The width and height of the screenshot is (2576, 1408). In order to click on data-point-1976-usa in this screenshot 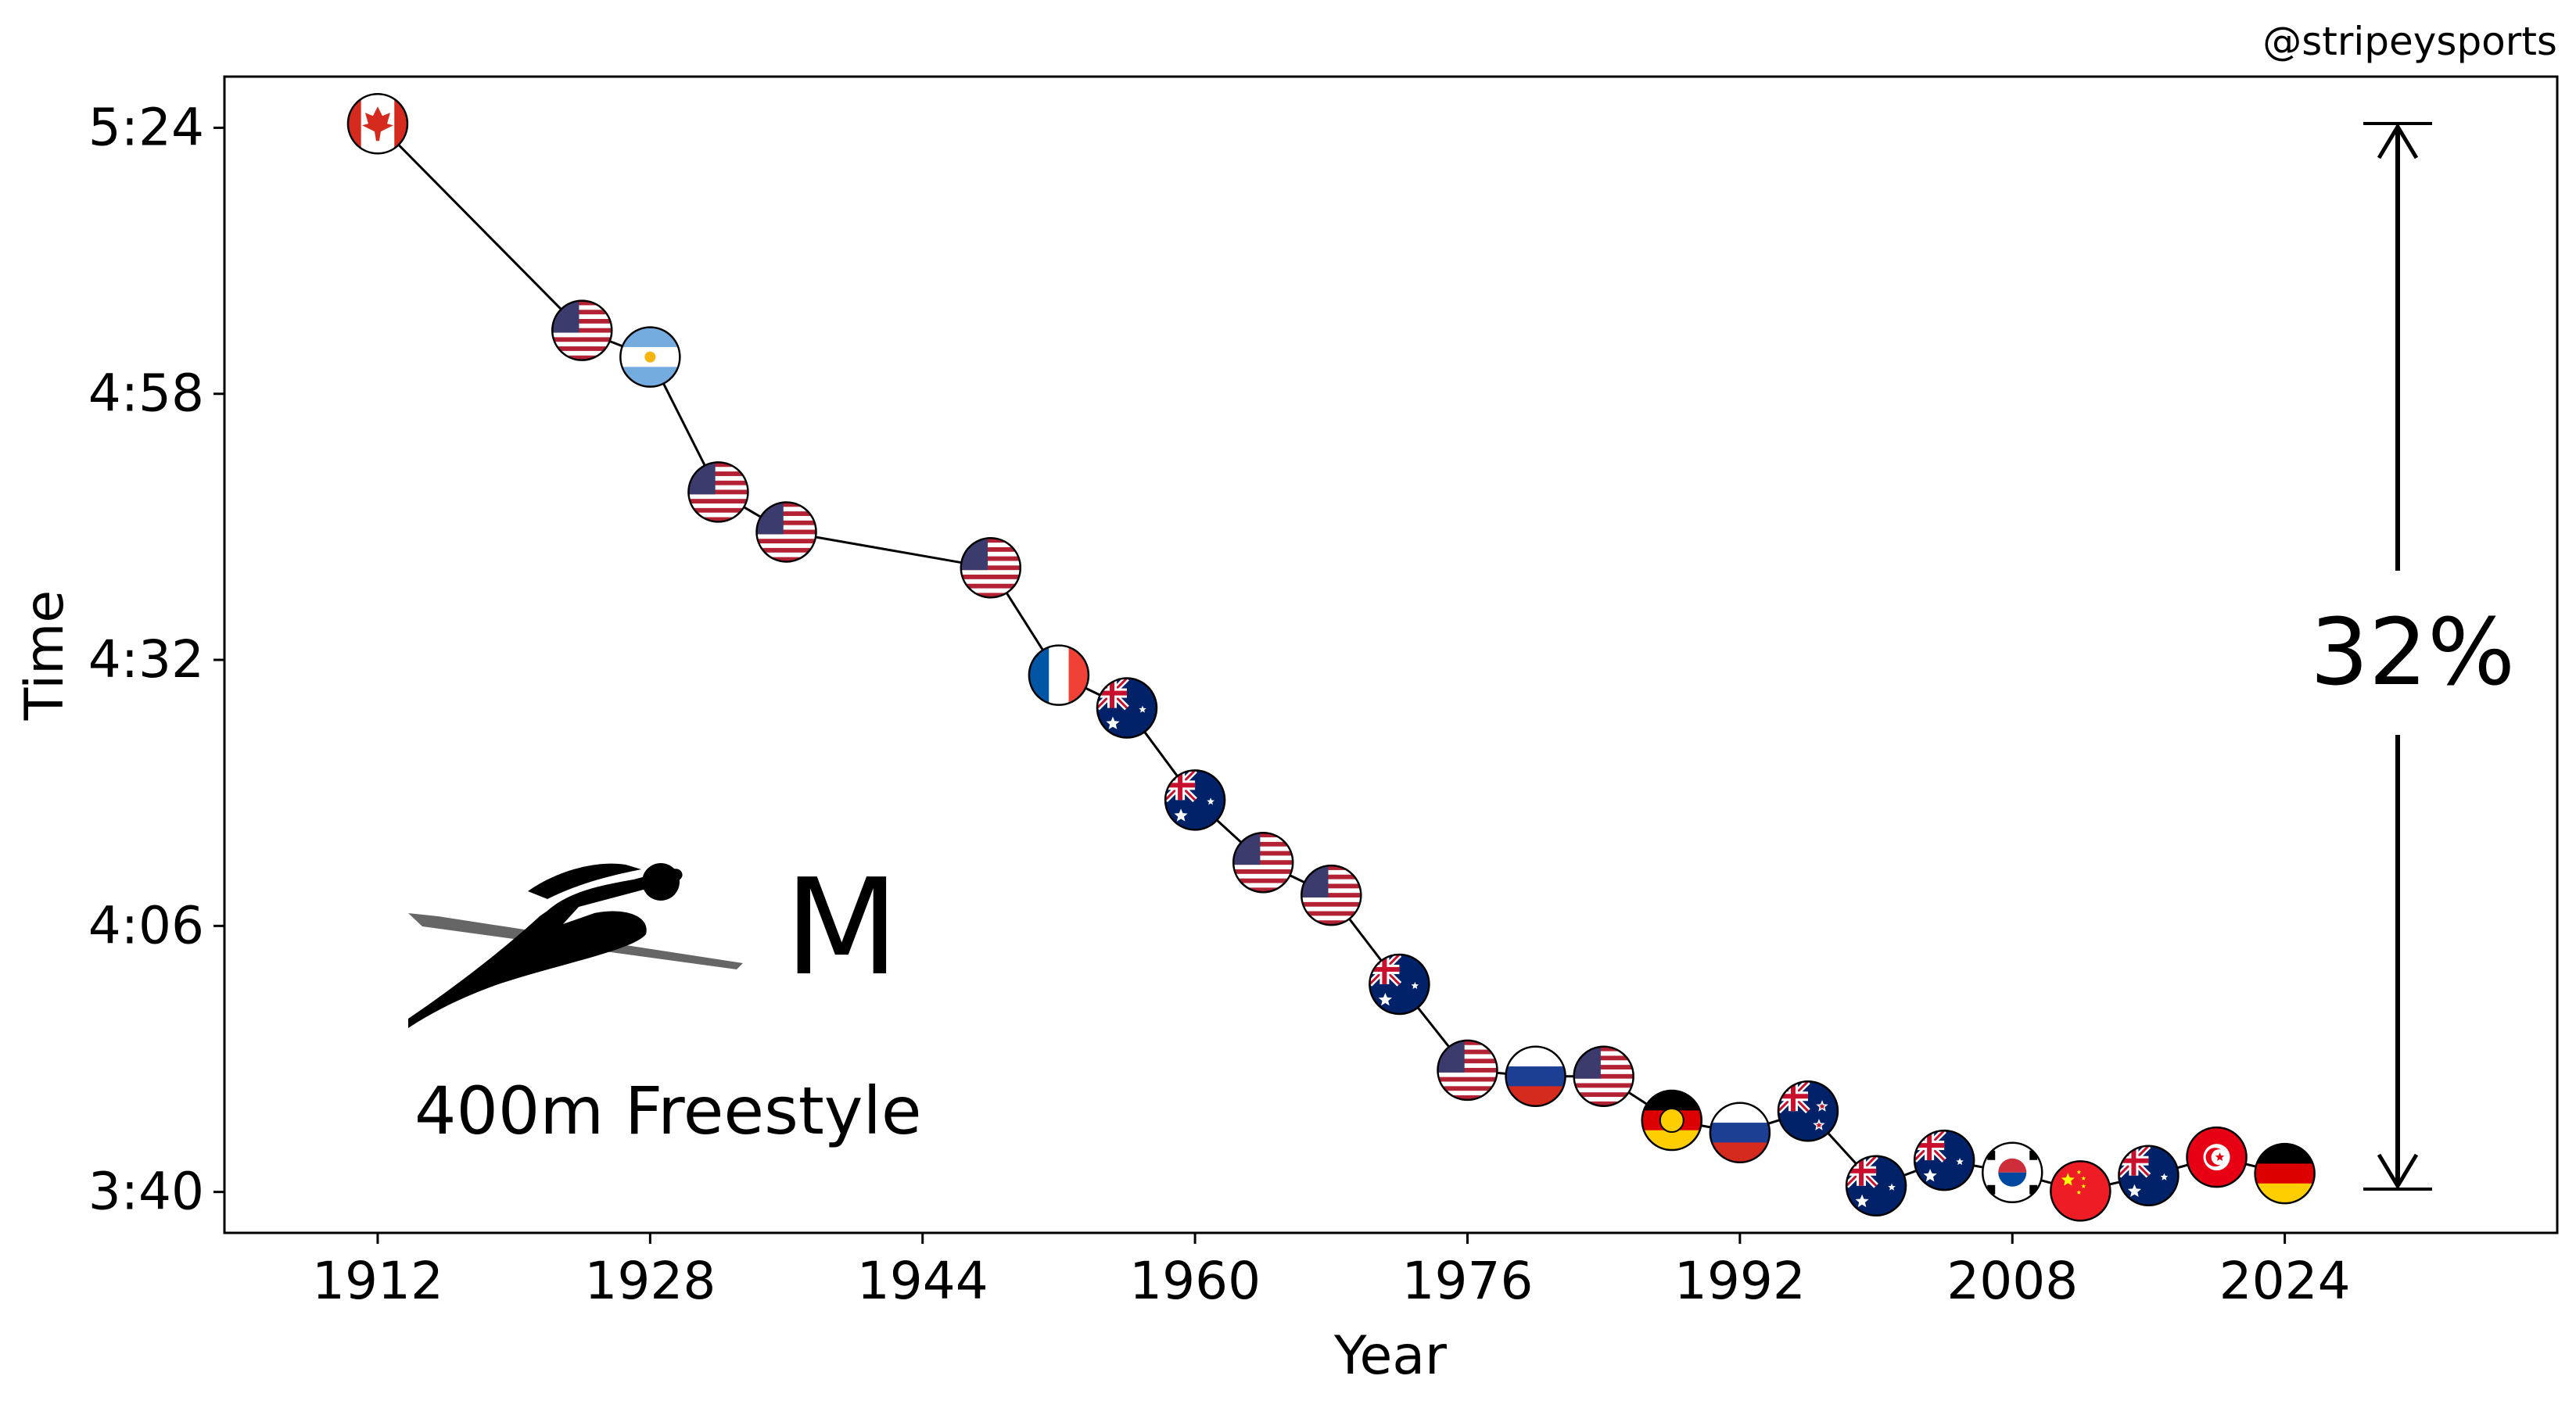, I will do `click(1467, 1070)`.